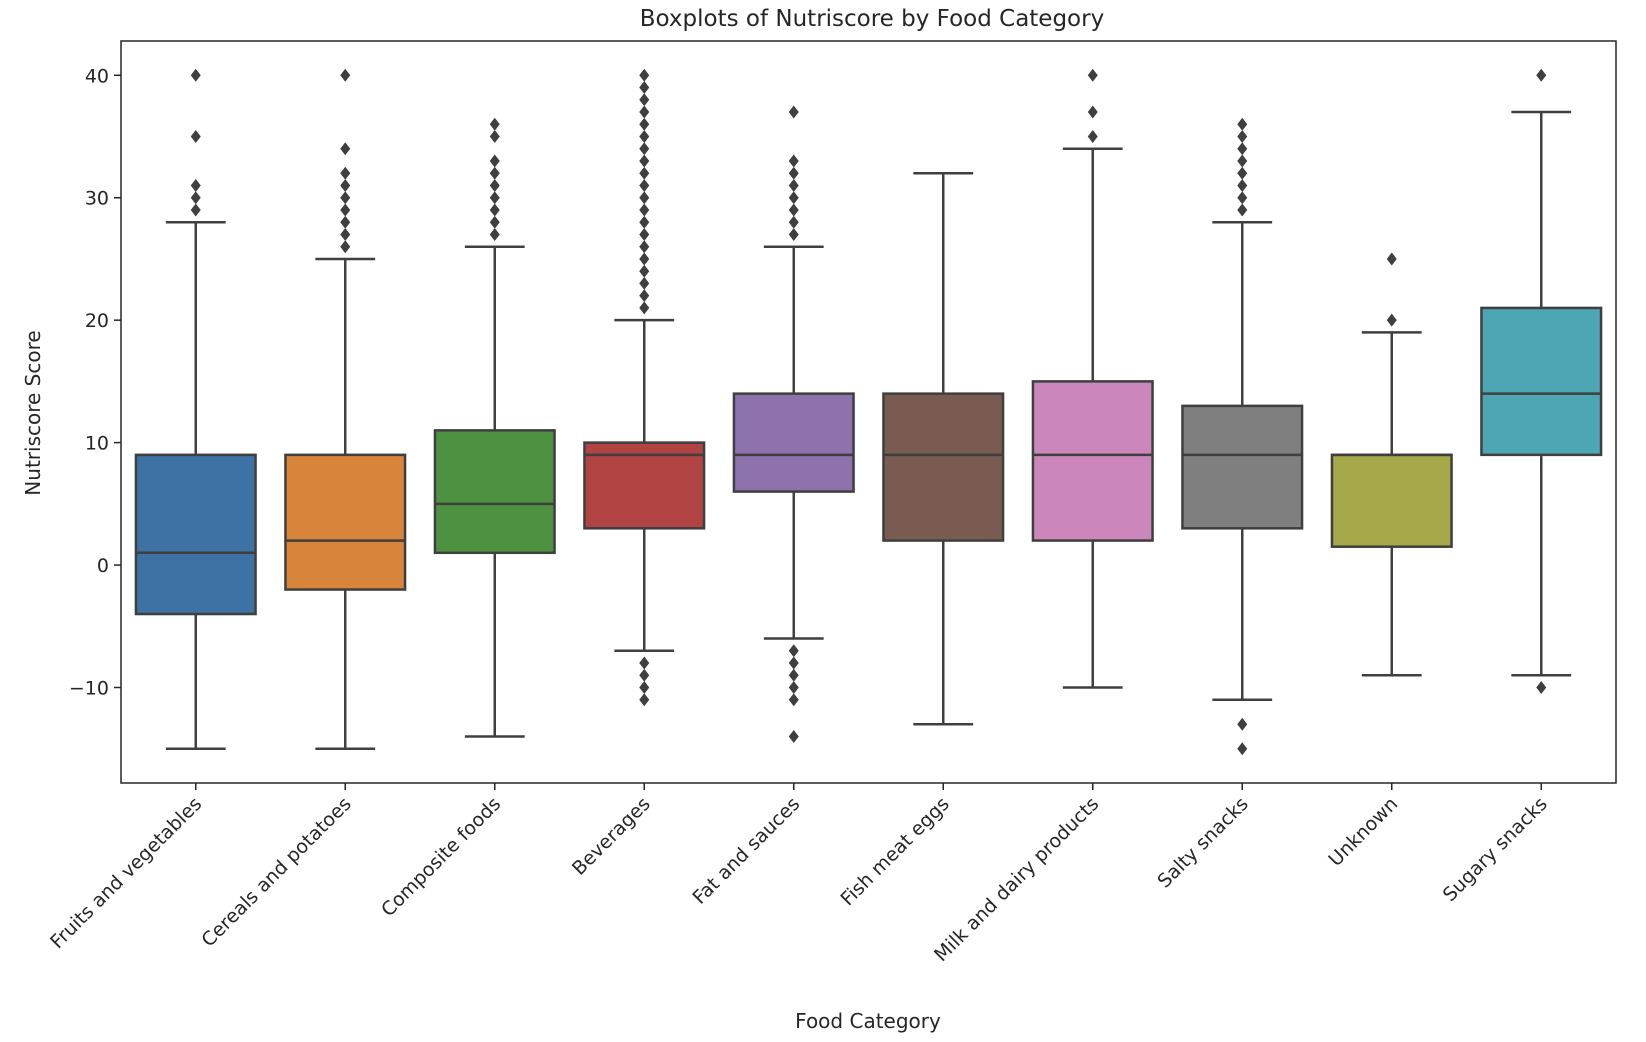 The height and width of the screenshot is (1042, 1646). Describe the element at coordinates (126, 873) in the screenshot. I see `x-tick-label: Fruits and vegetables` at that location.